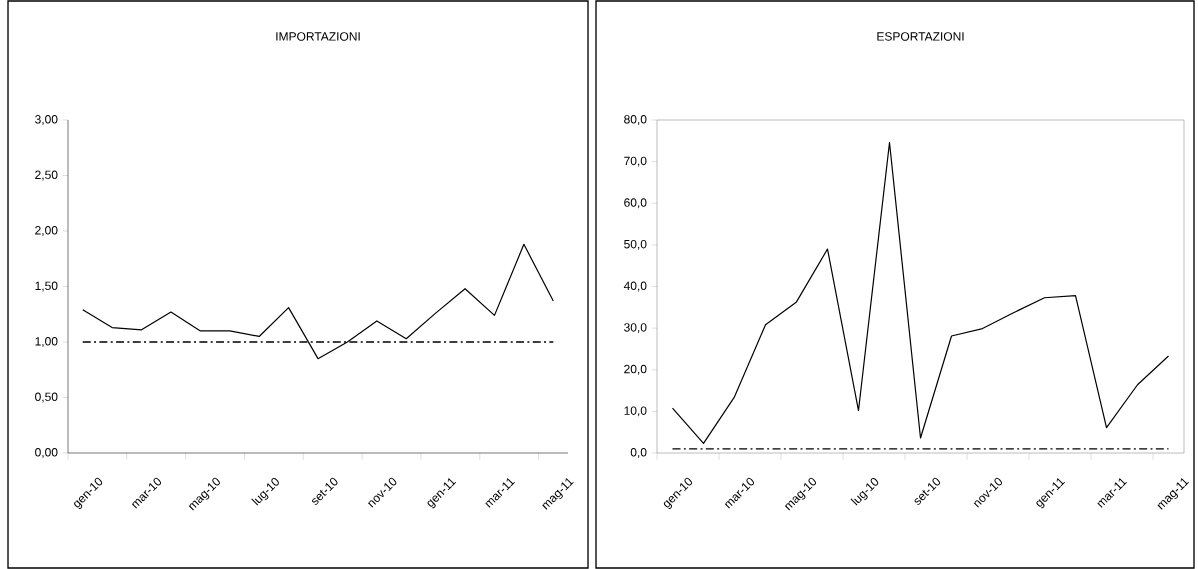  What do you see at coordinates (46, 286) in the screenshot?
I see `y-tick-label: 1,50` at bounding box center [46, 286].